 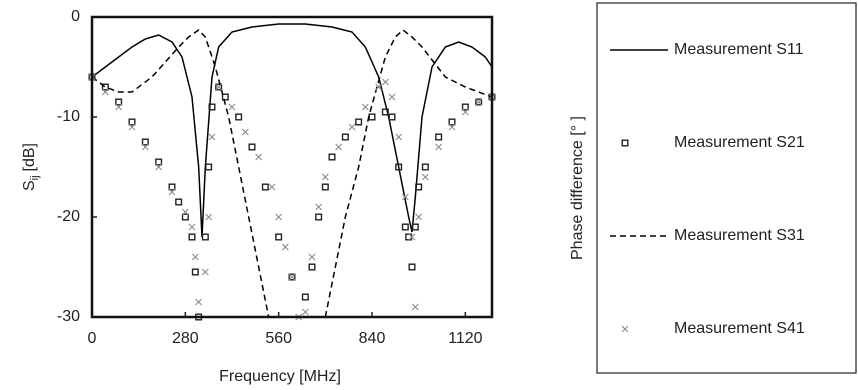 What do you see at coordinates (185, 338) in the screenshot?
I see `x-tick-label: 280` at bounding box center [185, 338].